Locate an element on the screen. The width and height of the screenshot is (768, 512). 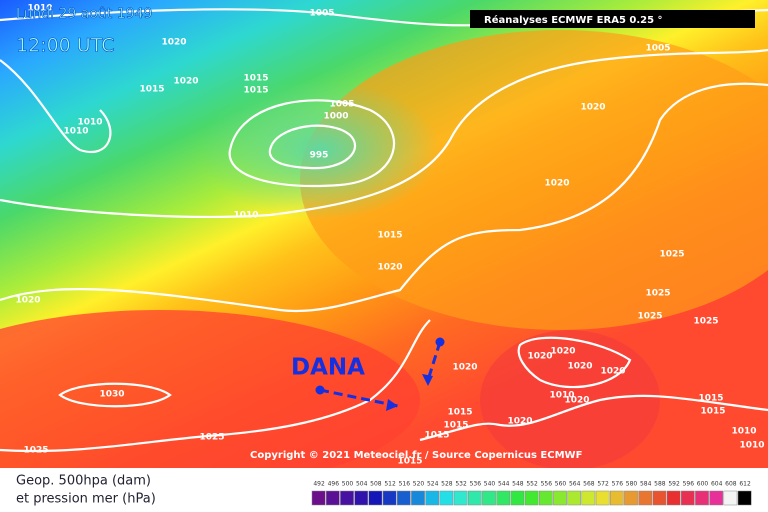
arrow is located at coordinates (434, 361).